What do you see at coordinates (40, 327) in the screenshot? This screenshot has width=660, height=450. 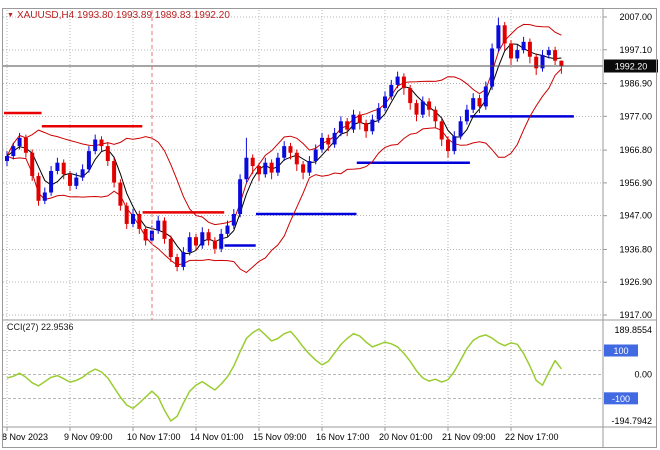 I see `cci-indicator-label: CCI(27) 22.9536` at bounding box center [40, 327].